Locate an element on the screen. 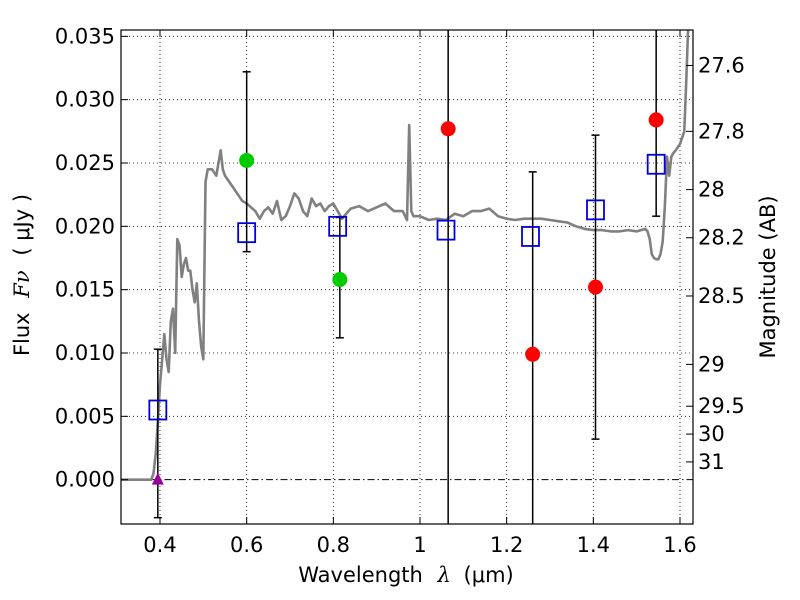  y-axis-label-symbol: Fν is located at coordinates (22, 284).